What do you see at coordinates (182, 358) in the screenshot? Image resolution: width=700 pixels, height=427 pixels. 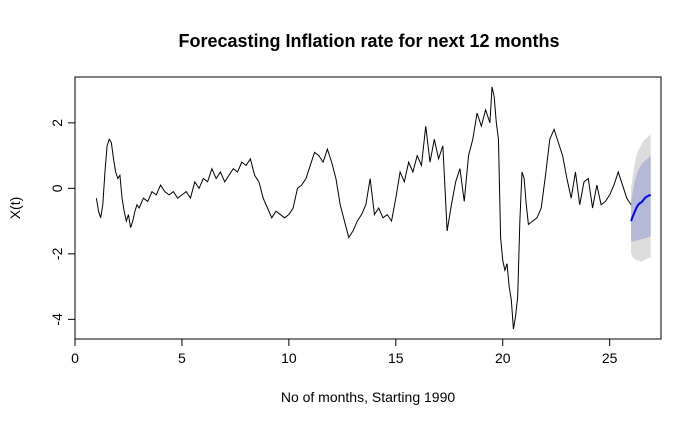 I see `x-tick-label: 5` at bounding box center [182, 358].